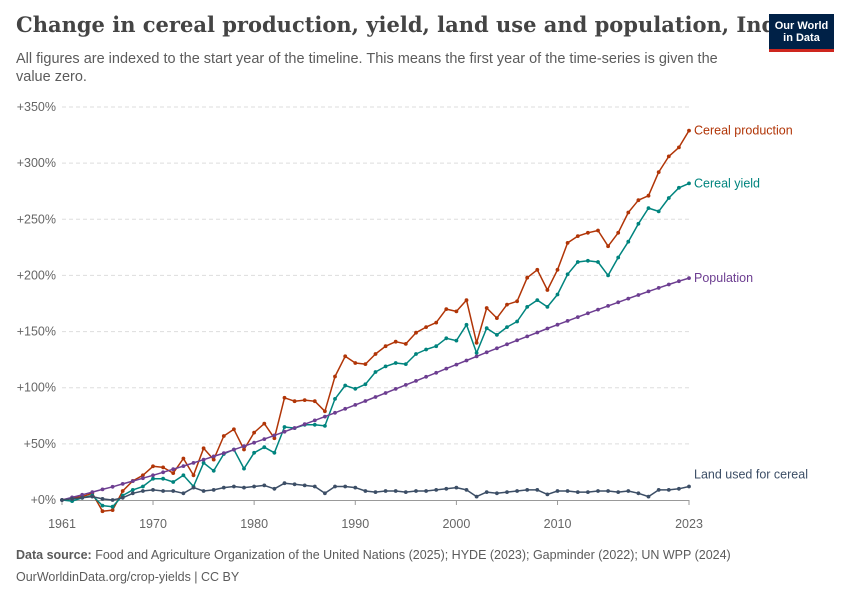 The height and width of the screenshot is (600, 850). Describe the element at coordinates (254, 524) in the screenshot. I see `x-tick-label: 1980` at that location.